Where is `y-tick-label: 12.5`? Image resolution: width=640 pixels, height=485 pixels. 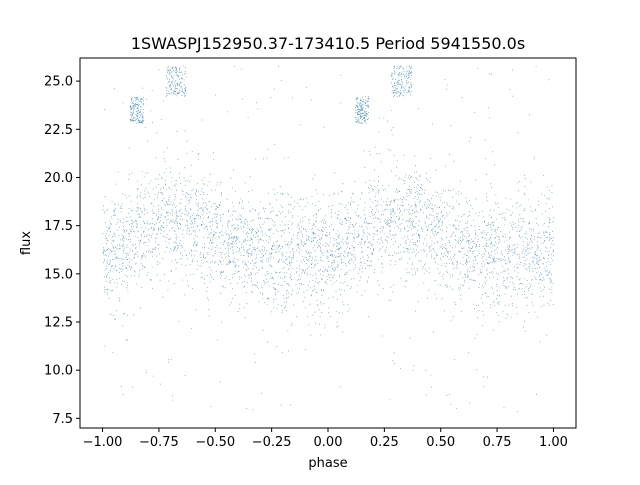
y-tick-label: 12.5 is located at coordinates (58, 323).